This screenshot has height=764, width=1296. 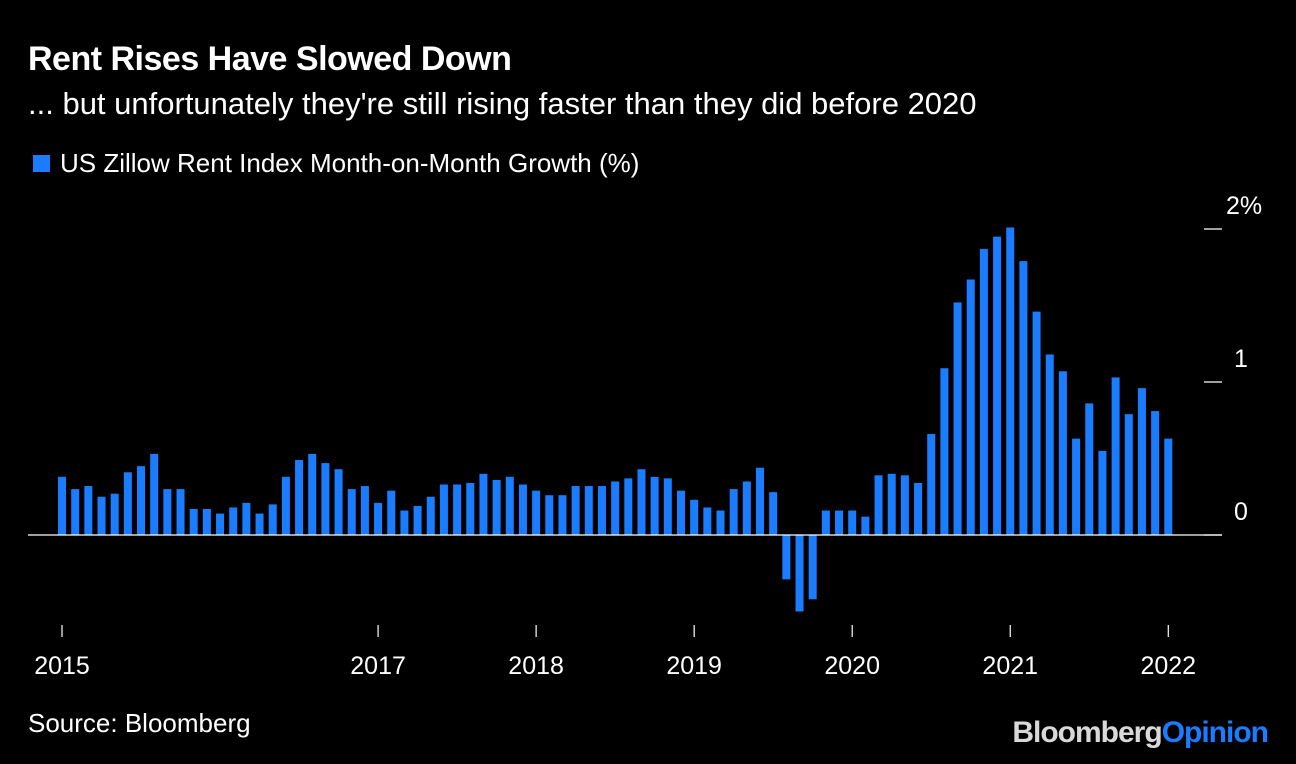 I want to click on x-tick-label: 2018, so click(x=536, y=666).